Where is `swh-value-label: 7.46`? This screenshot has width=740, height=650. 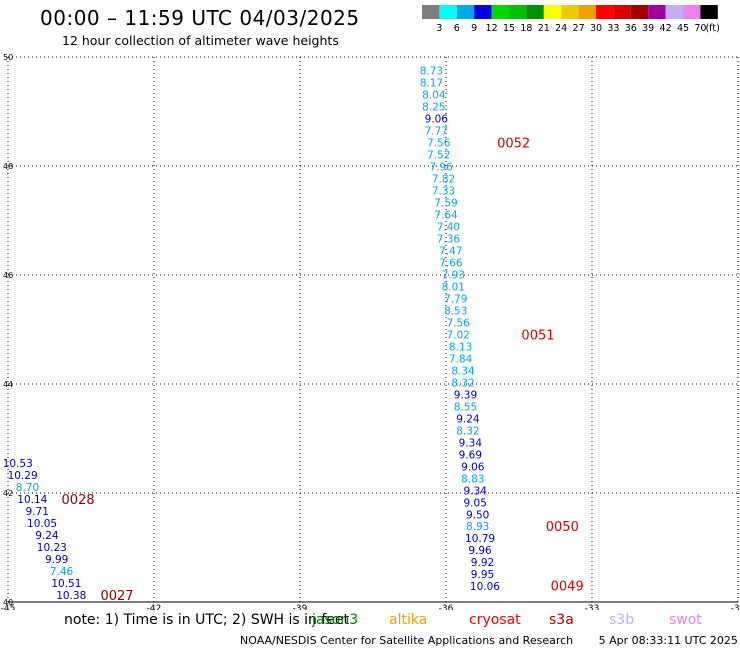 swh-value-label: 7.46 is located at coordinates (62, 572).